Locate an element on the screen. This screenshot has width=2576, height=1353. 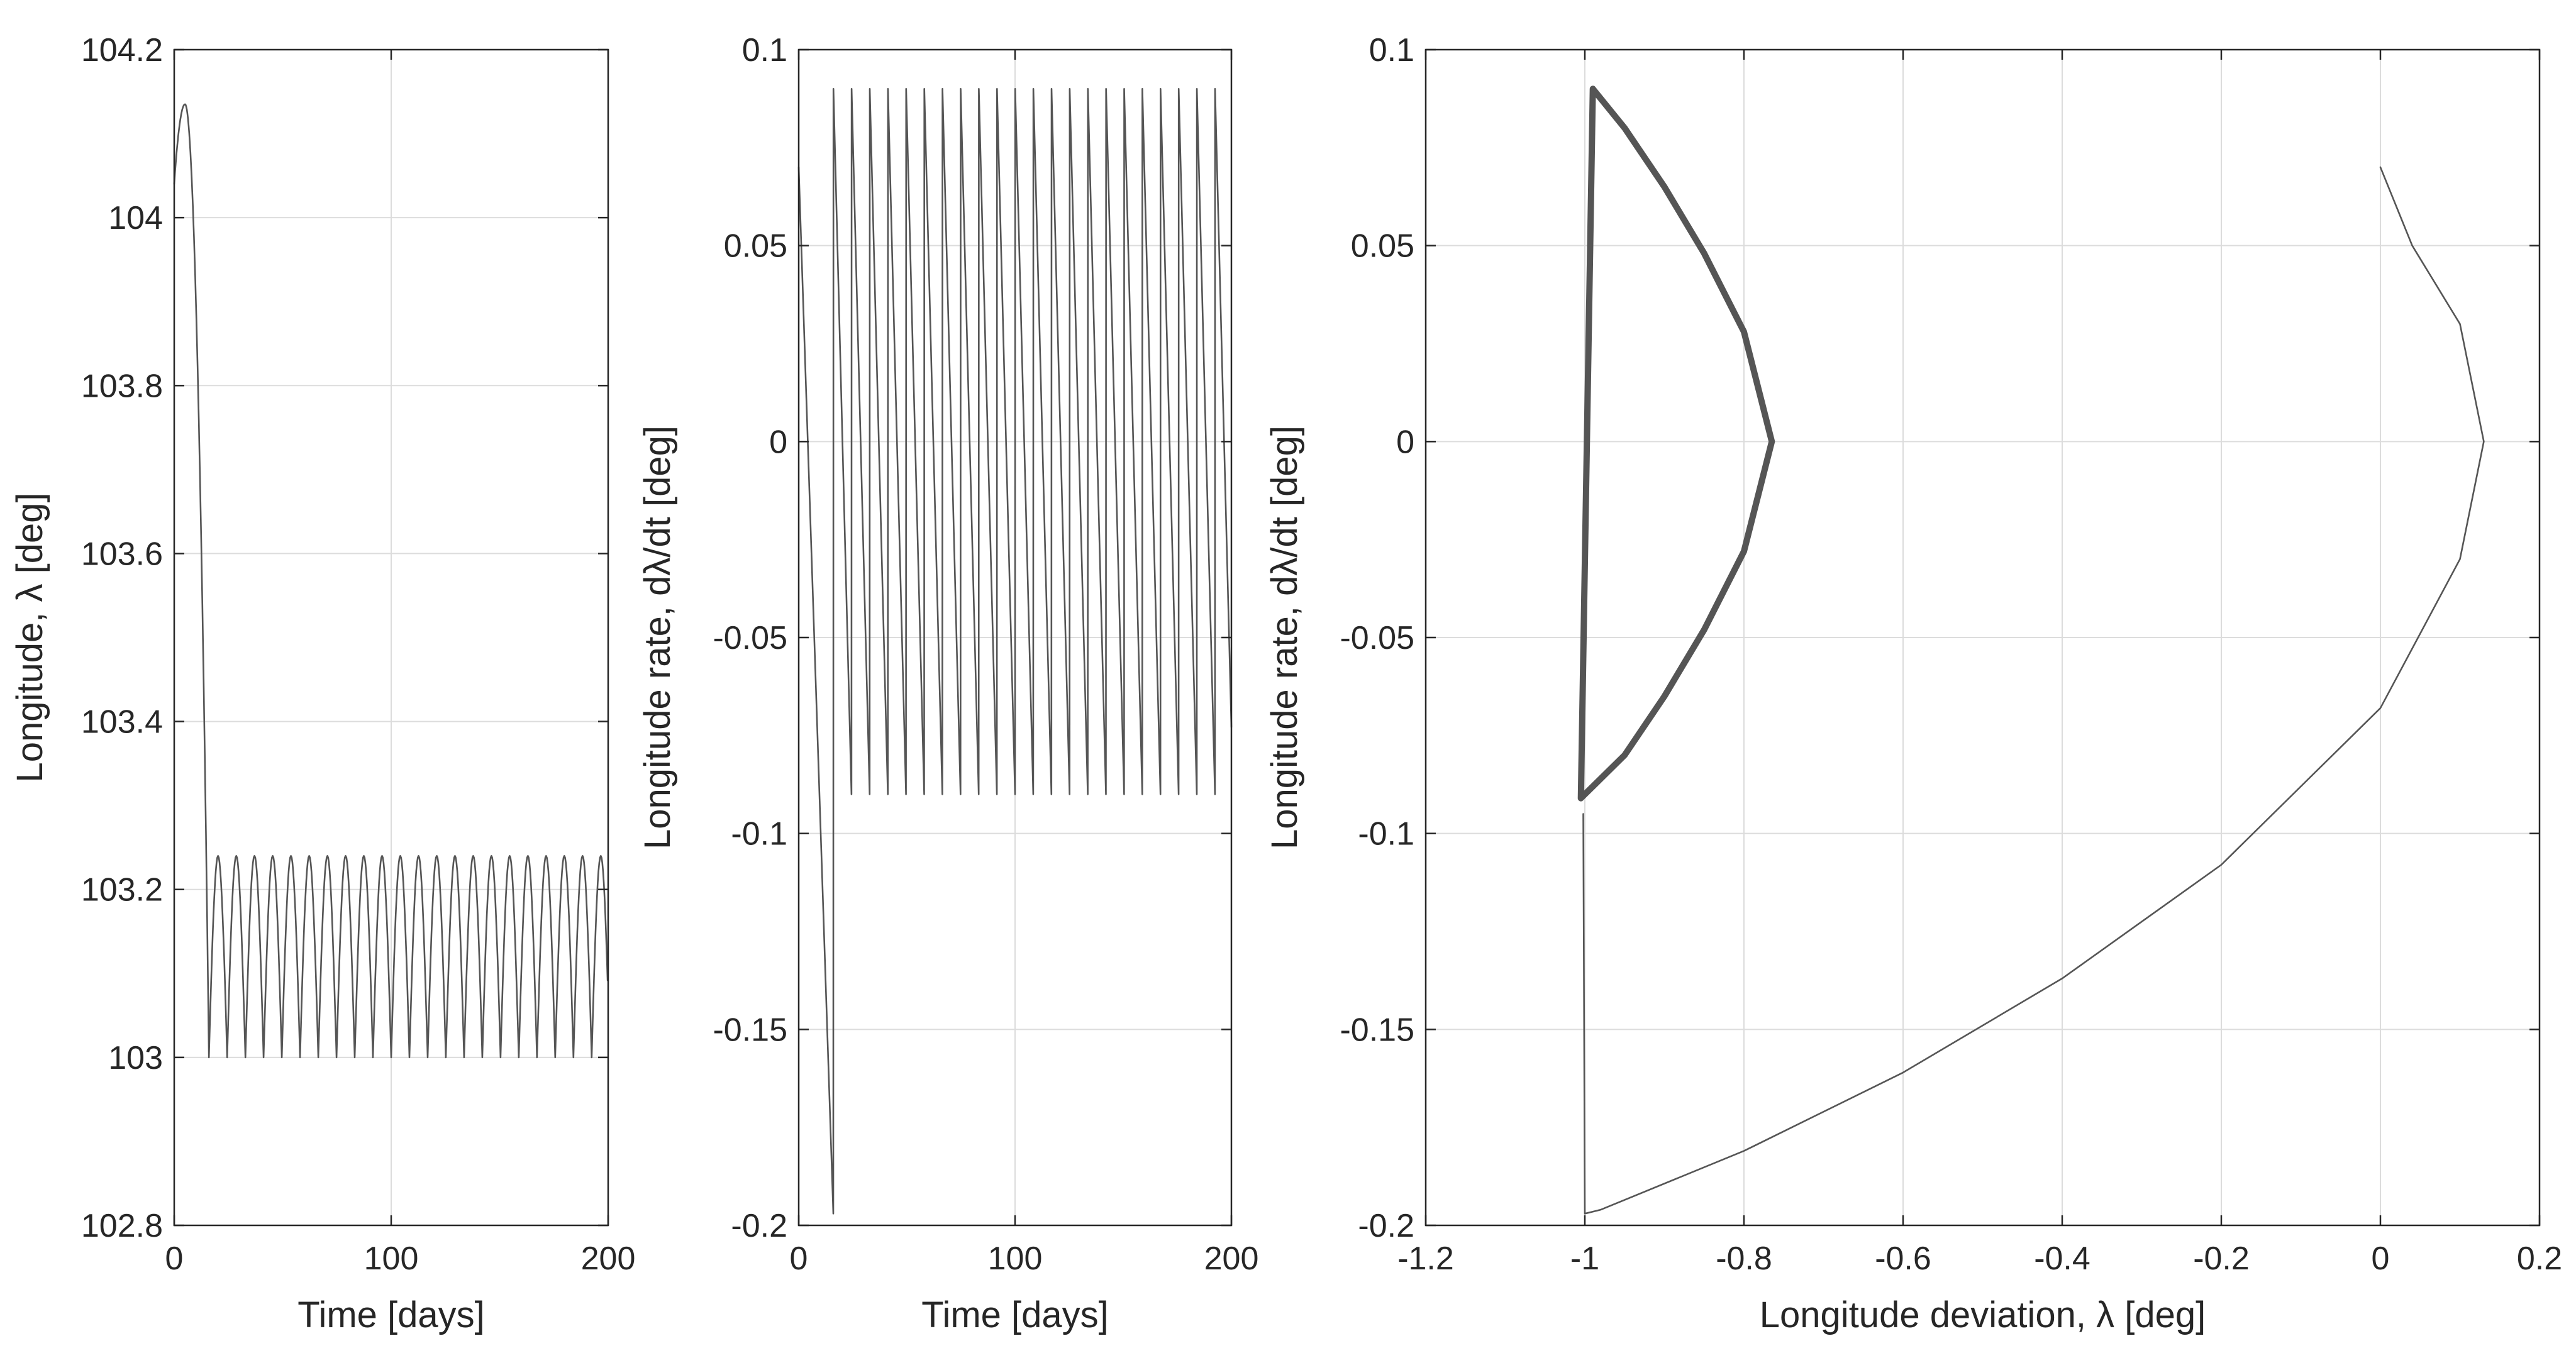
x-axis-label: Longitude deviation, λ [deg] is located at coordinates (1983, 1315).